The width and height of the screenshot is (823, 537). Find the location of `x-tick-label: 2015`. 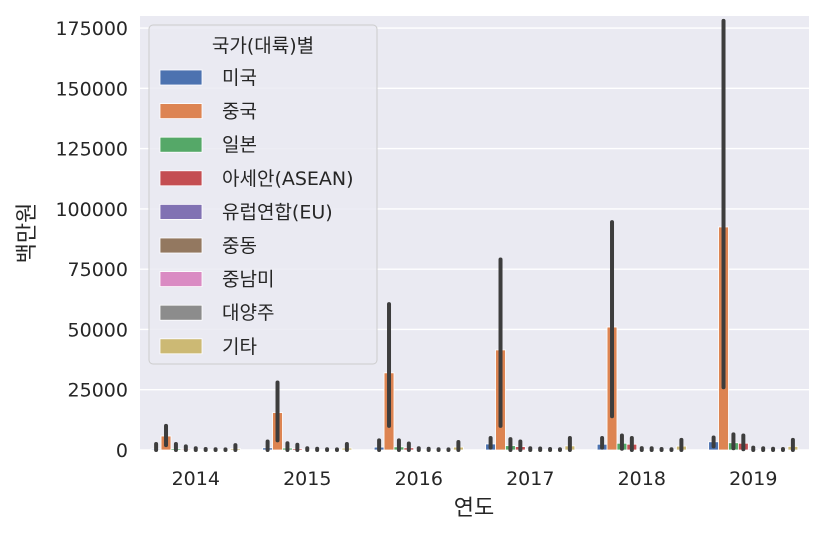

x-tick-label: 2015 is located at coordinates (307, 479).